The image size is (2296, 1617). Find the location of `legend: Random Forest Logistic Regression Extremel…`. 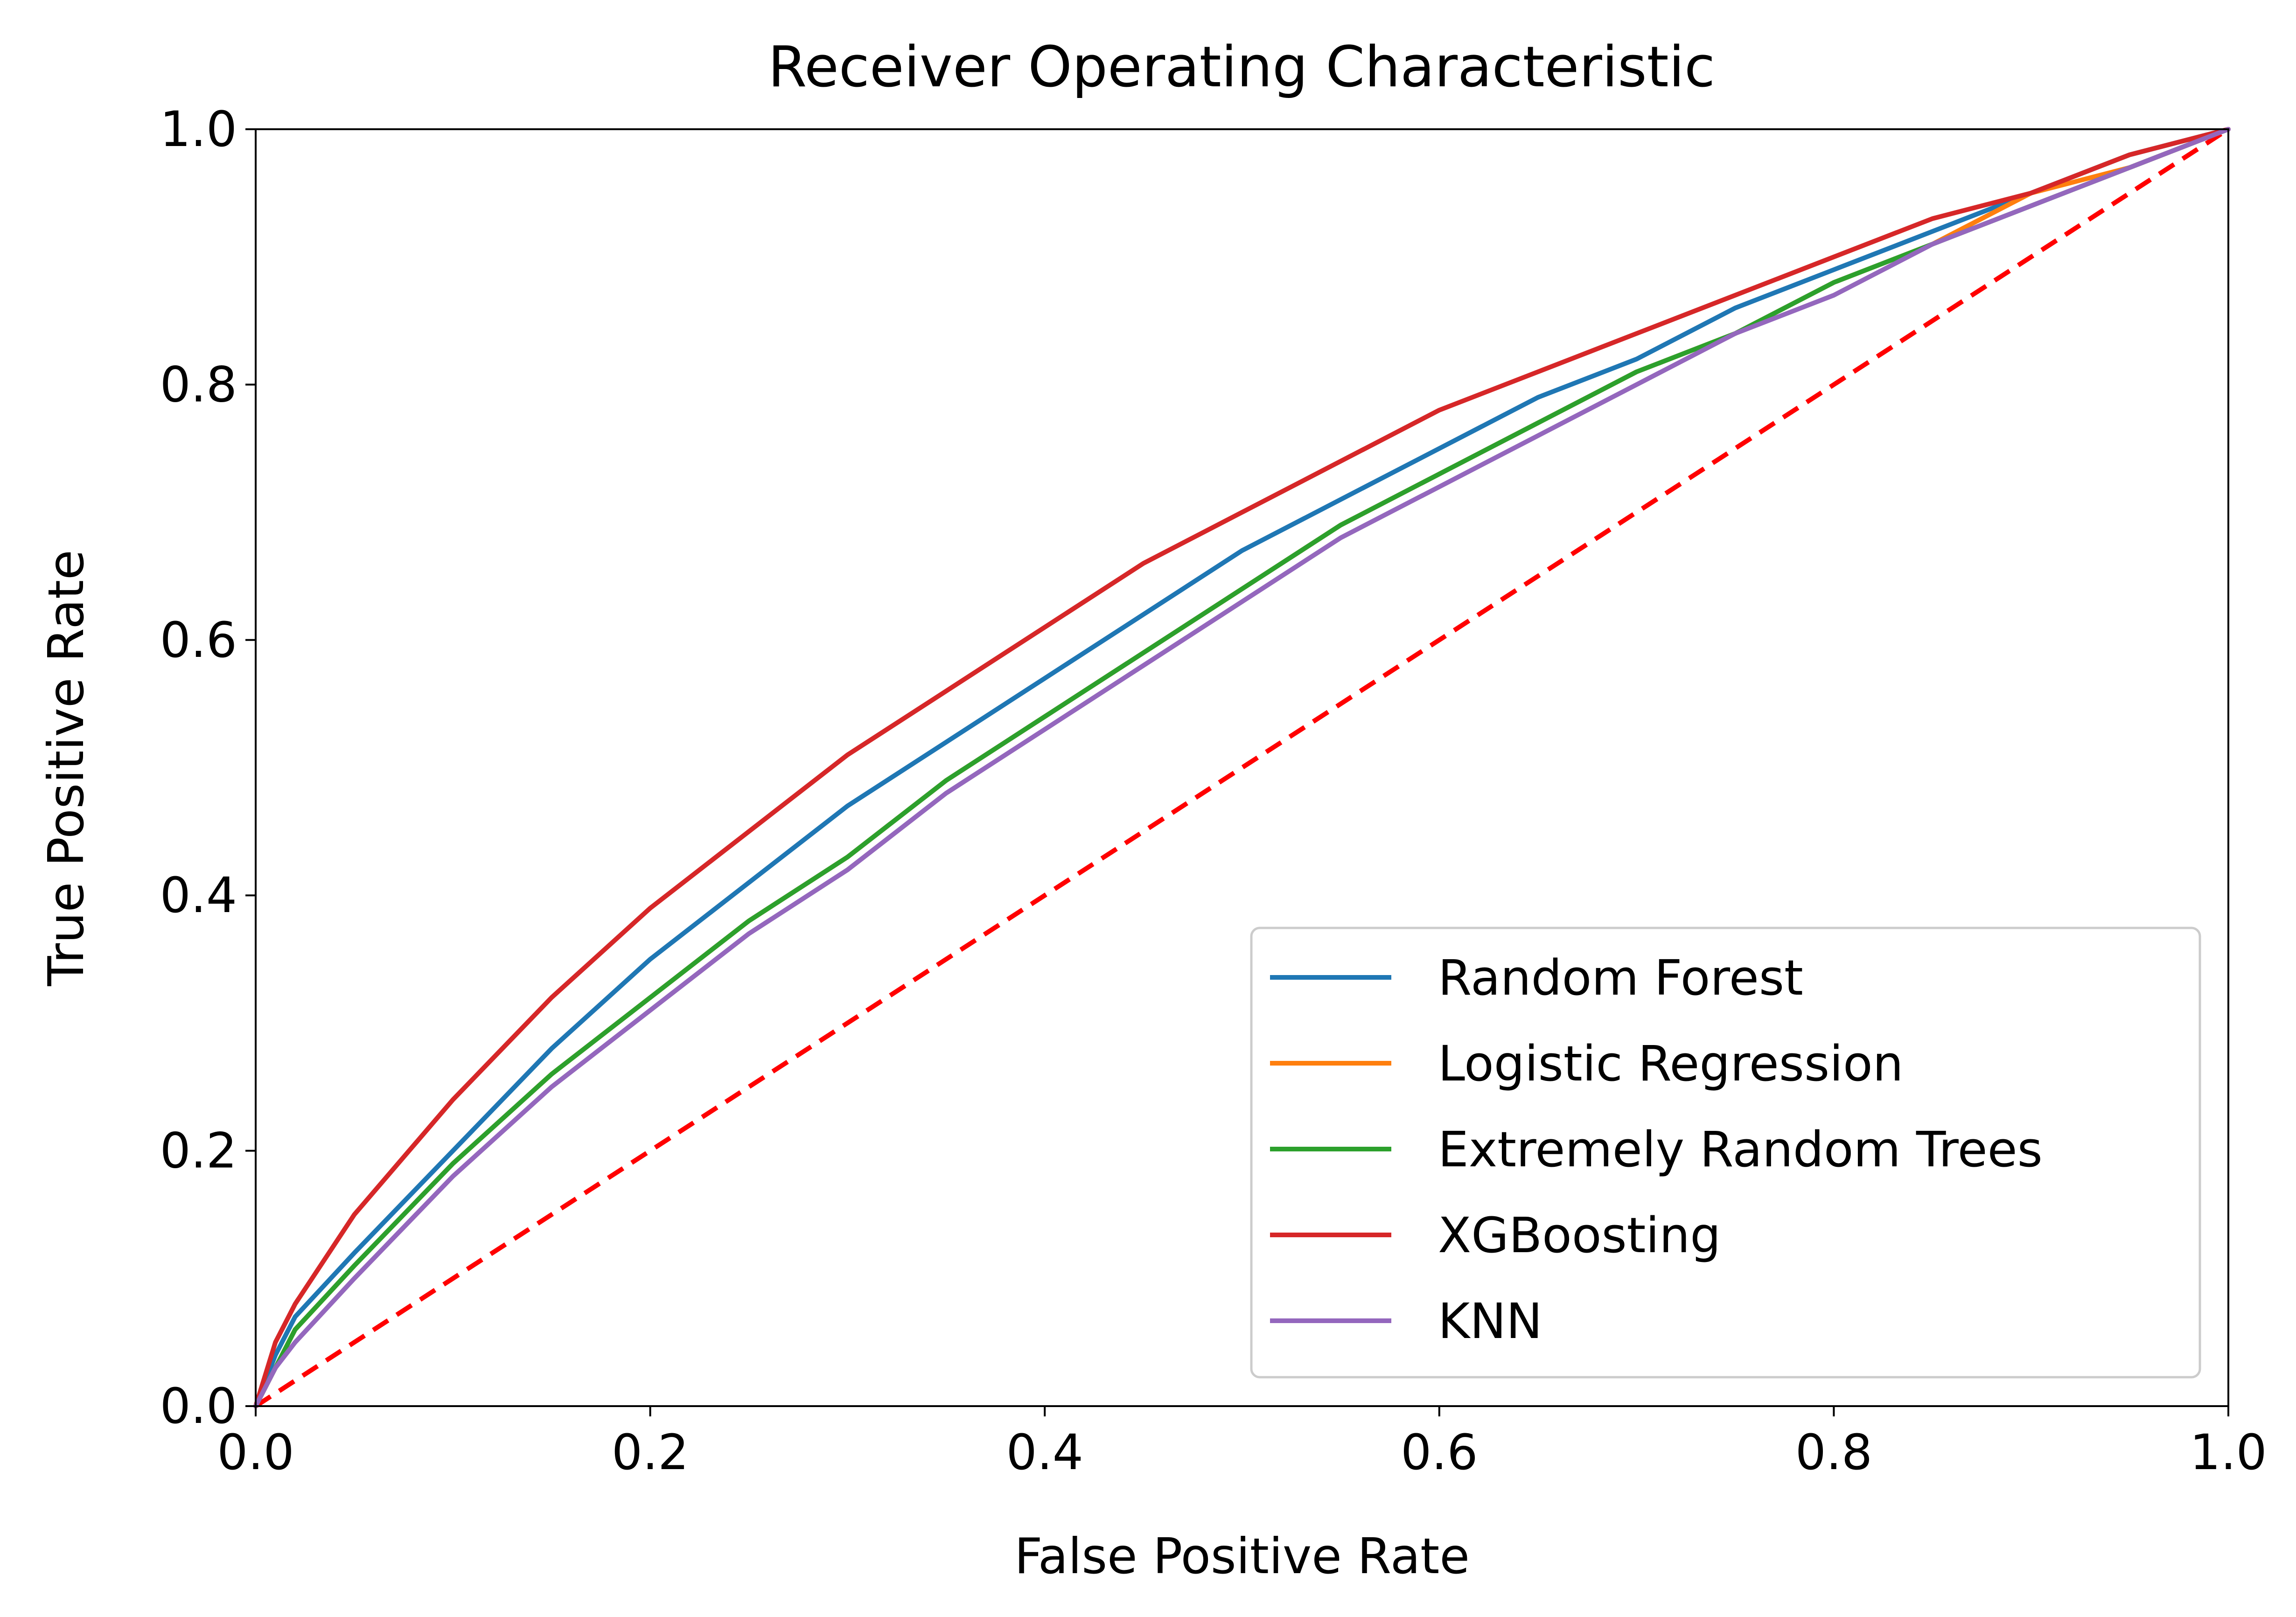

legend: Random Forest Logistic Regression Extremel… is located at coordinates (1725, 1153).